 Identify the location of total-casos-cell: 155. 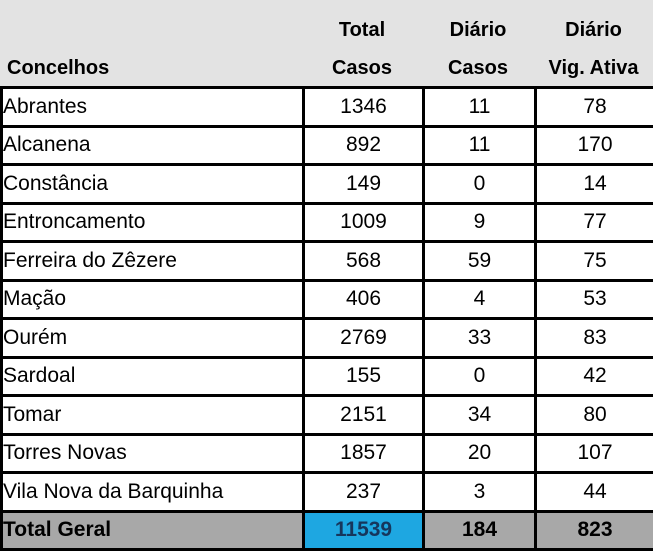
(363, 376).